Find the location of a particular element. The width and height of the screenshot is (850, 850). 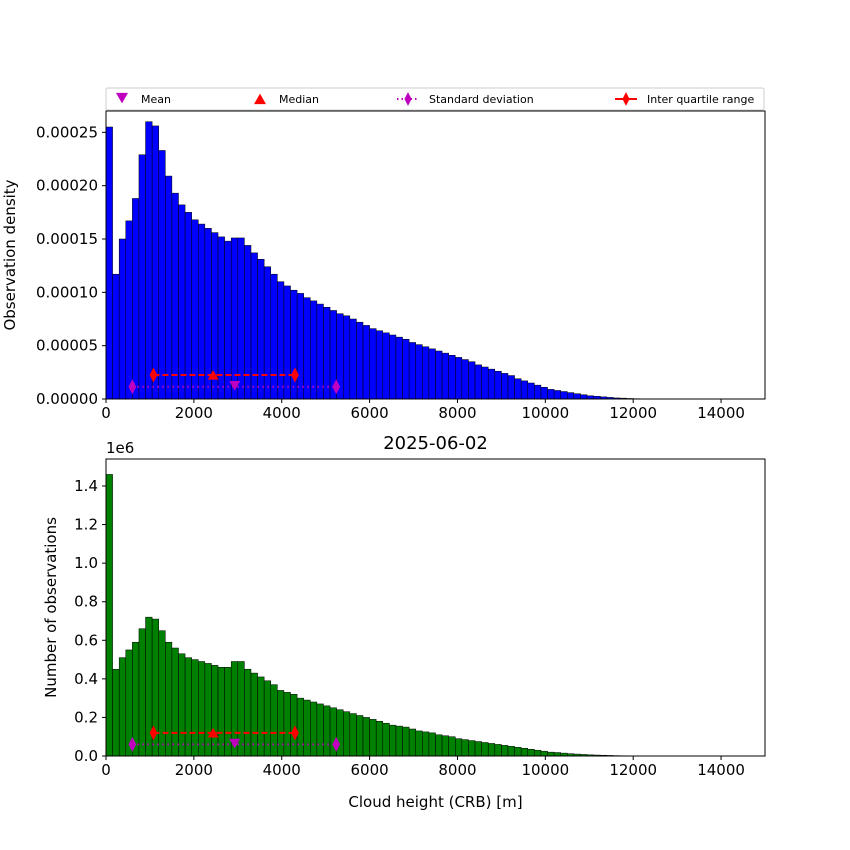

y-tick-label: 0.00010 is located at coordinates (67, 292).